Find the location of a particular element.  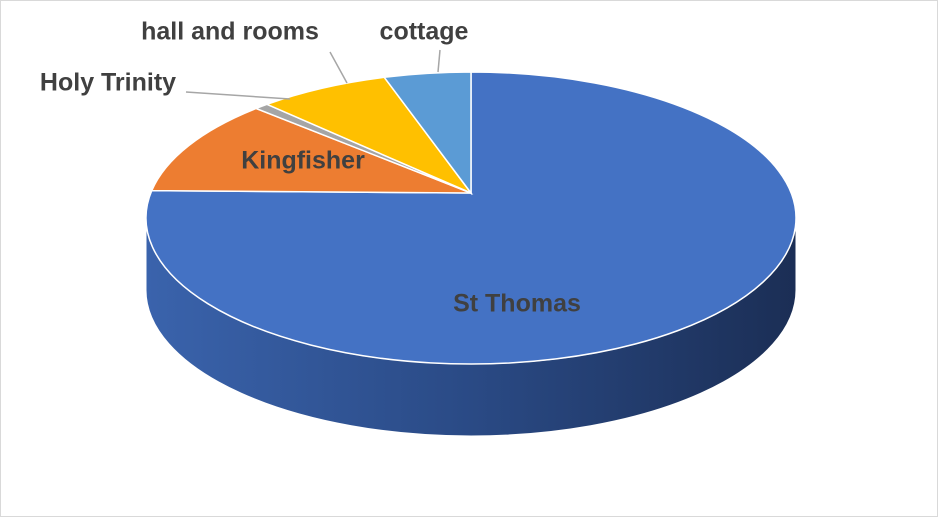

data-label: St Thomas is located at coordinates (517, 304).